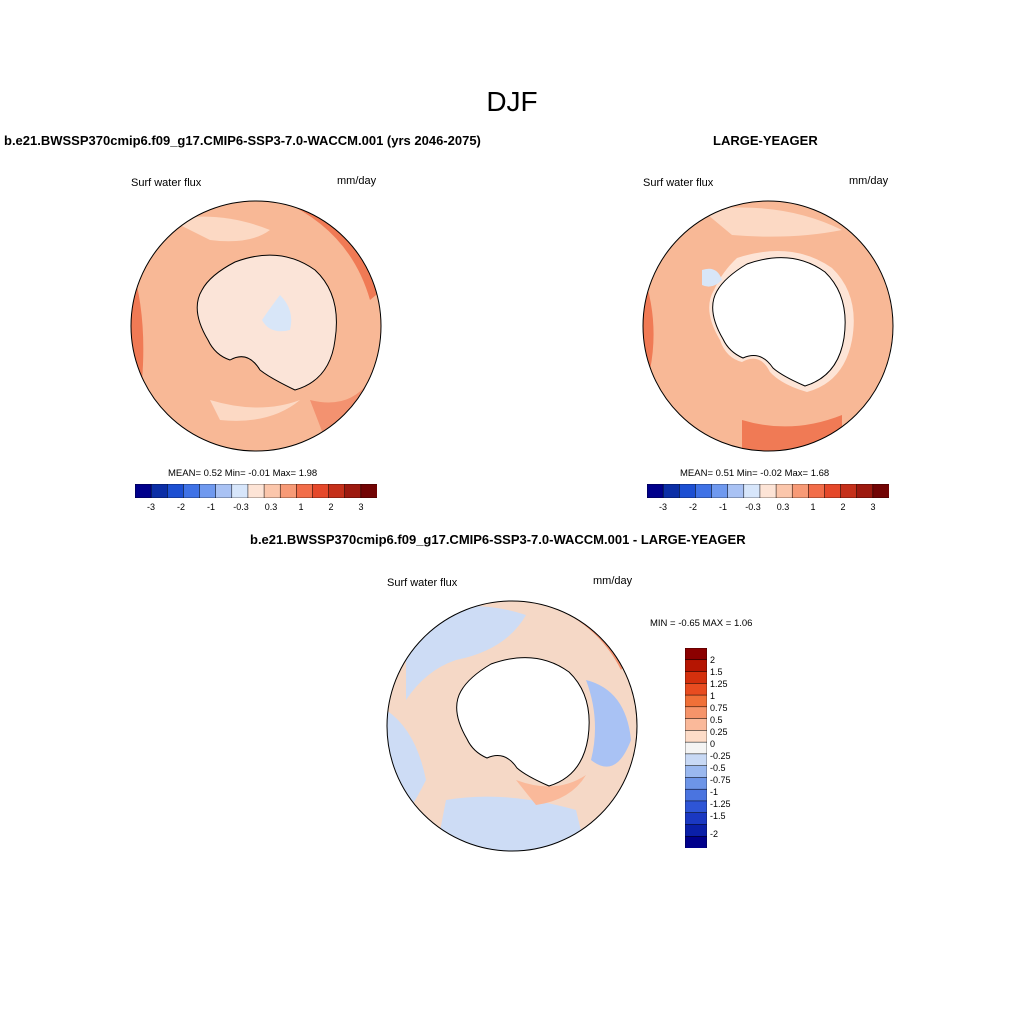 The height and width of the screenshot is (1024, 1024). Describe the element at coordinates (259, 473) in the screenshot. I see `panel1-min-value: -0.01` at that location.